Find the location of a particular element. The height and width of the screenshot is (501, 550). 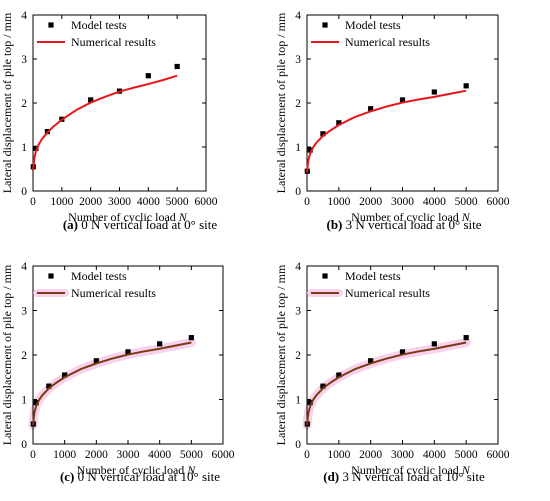

panel-caption-text: 3 N vertical load at 0° site is located at coordinates (414, 224).